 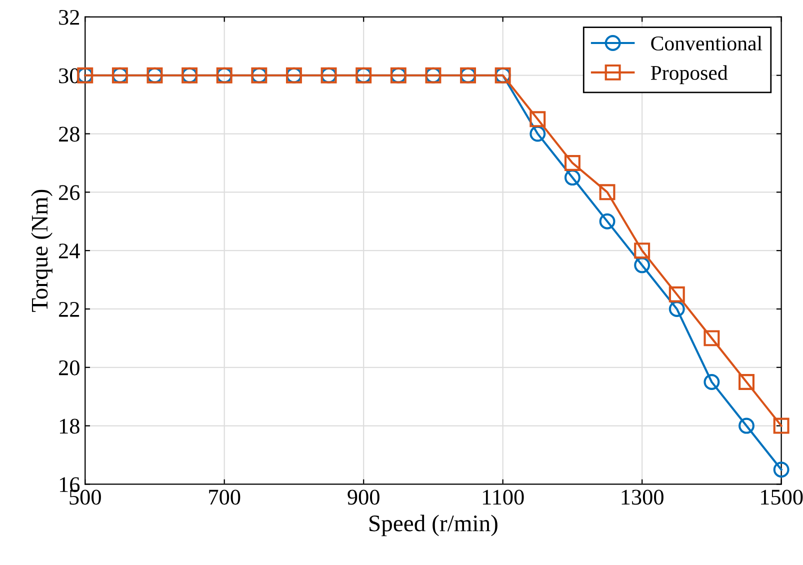 I want to click on x-tick-label: 900, so click(x=364, y=497).